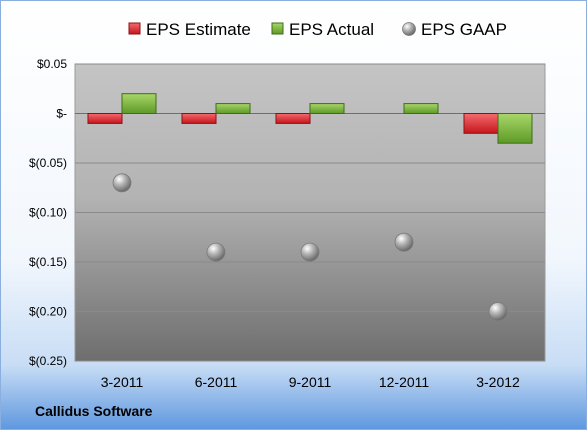  Describe the element at coordinates (61, 114) in the screenshot. I see `y-tick-label: $-` at that location.